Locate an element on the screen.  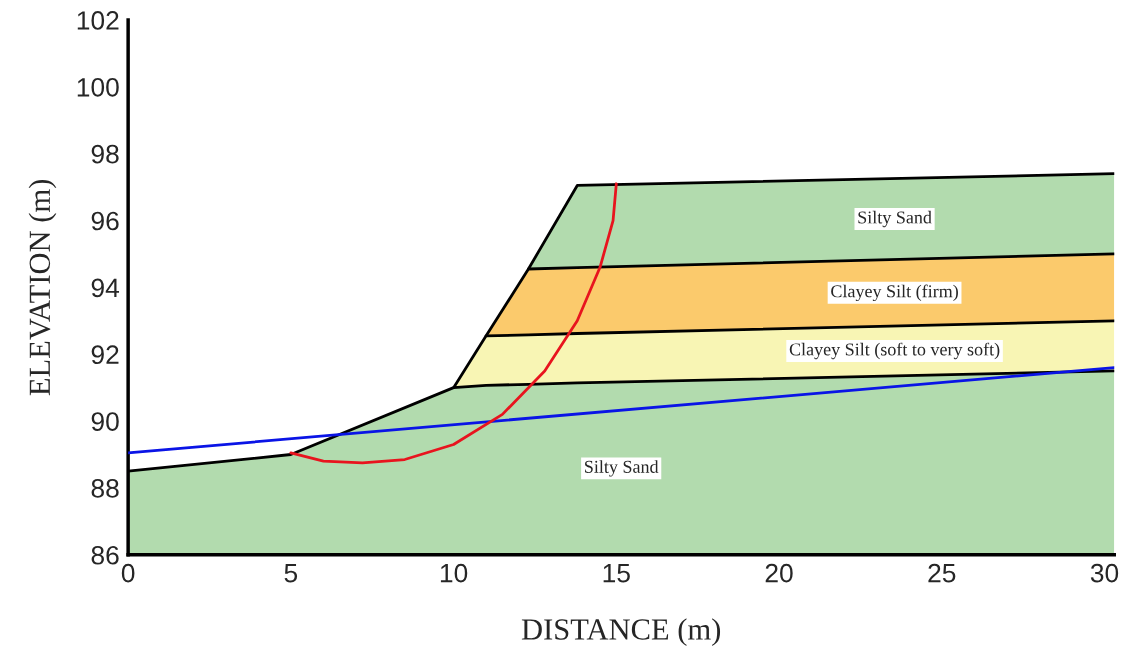
x-tick-label: 30 is located at coordinates (1104, 573).